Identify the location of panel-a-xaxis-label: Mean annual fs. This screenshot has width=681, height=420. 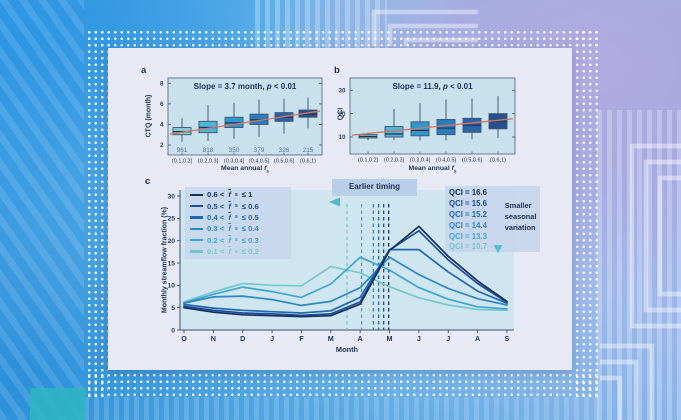
(245, 169).